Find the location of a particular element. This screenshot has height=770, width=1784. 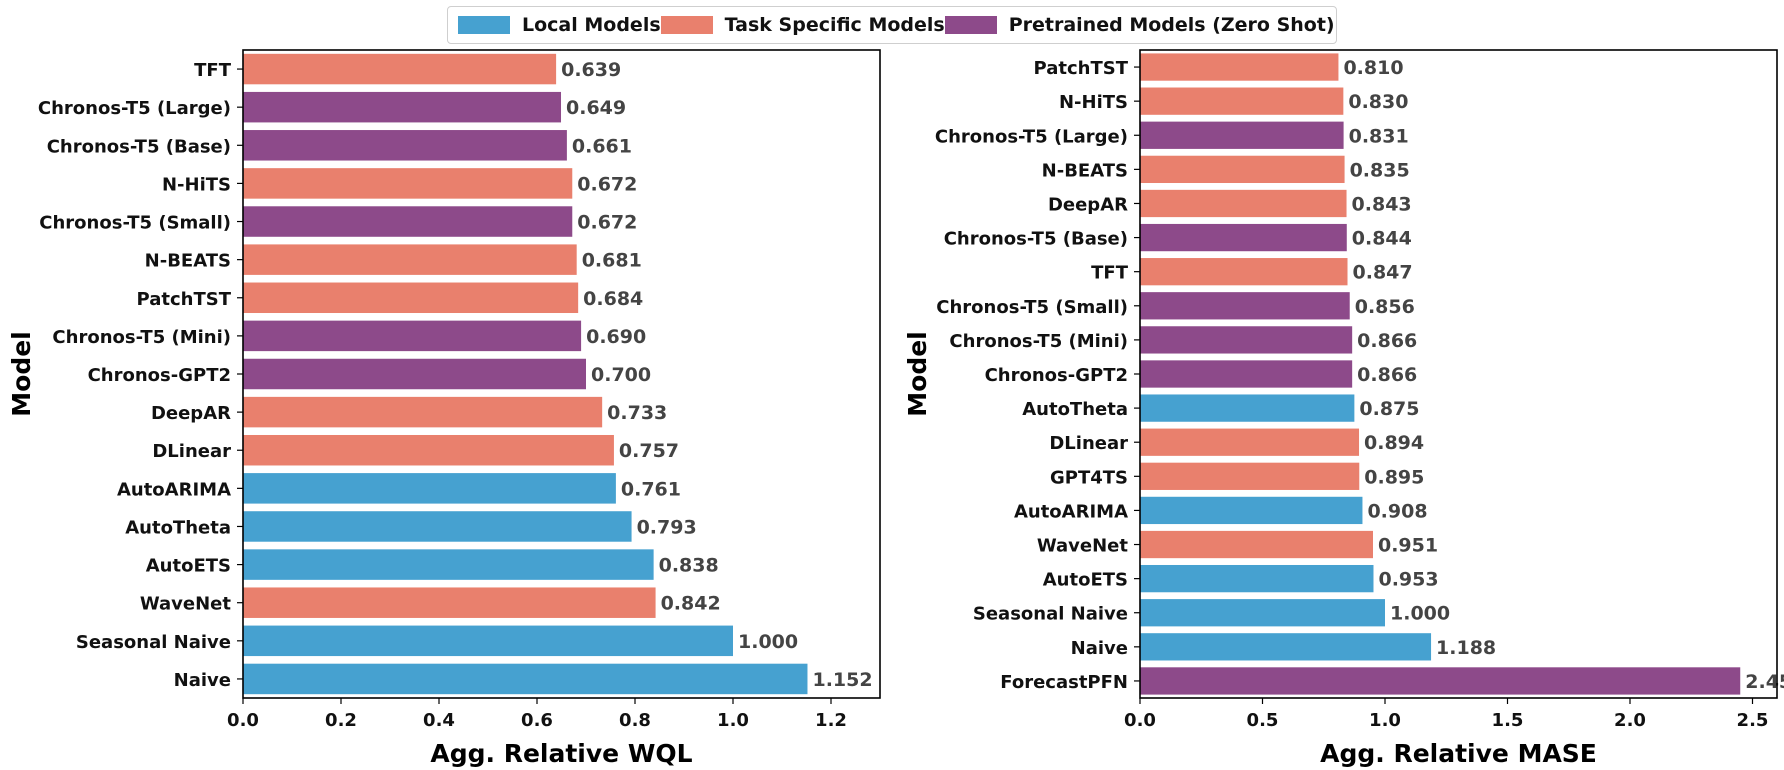

panel-2-category-label: Seasonal Naive is located at coordinates (1050, 614).